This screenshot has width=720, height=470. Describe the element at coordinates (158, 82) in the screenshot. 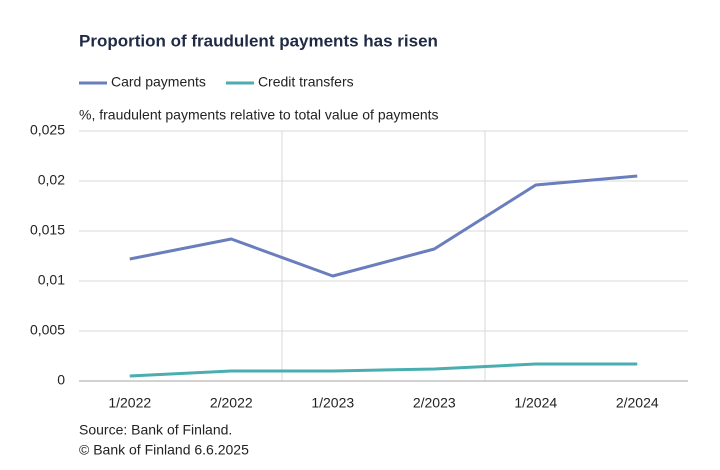

I see `legend-label: Card payments` at that location.